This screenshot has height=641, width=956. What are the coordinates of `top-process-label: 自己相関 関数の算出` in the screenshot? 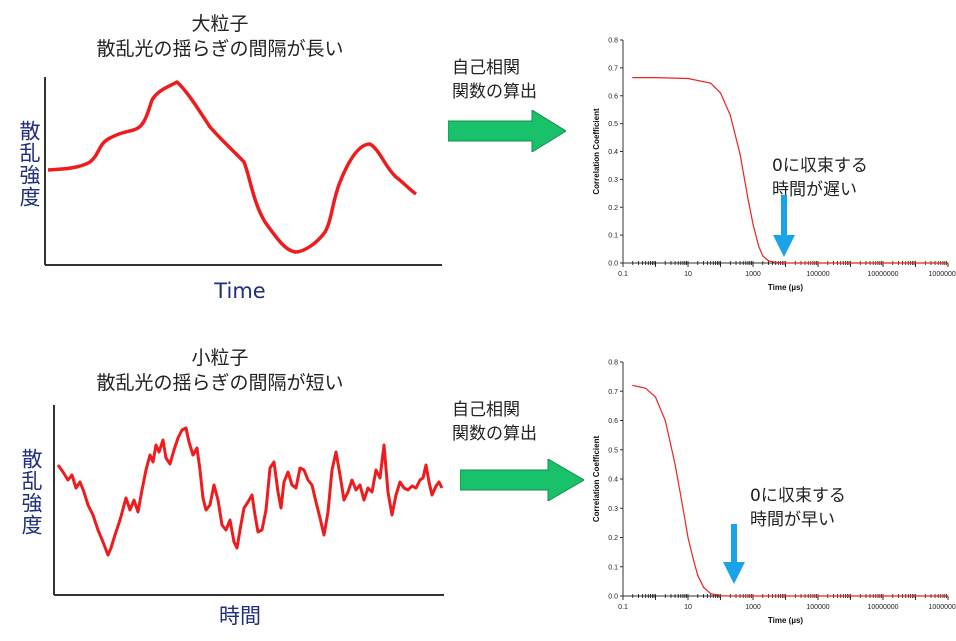 It's located at (494, 80).